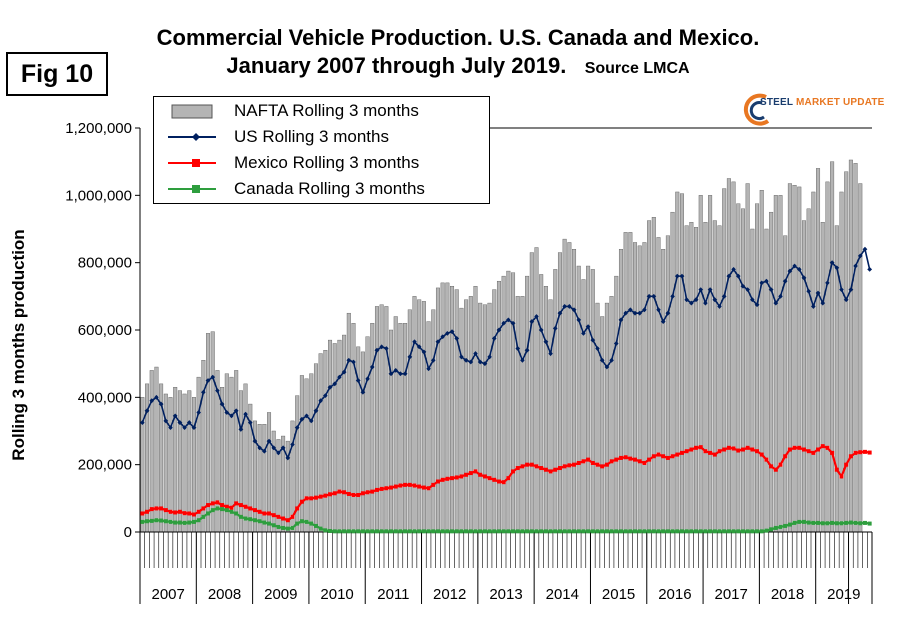 This screenshot has width=910, height=622. What do you see at coordinates (57, 74) in the screenshot?
I see `figure-label: Fig 10` at bounding box center [57, 74].